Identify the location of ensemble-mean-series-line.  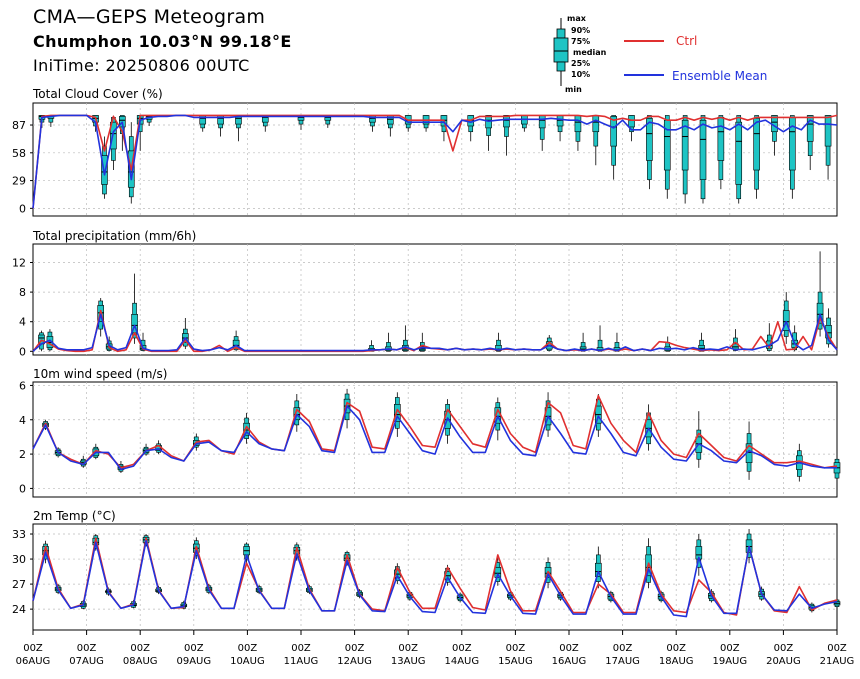
(434, 438).